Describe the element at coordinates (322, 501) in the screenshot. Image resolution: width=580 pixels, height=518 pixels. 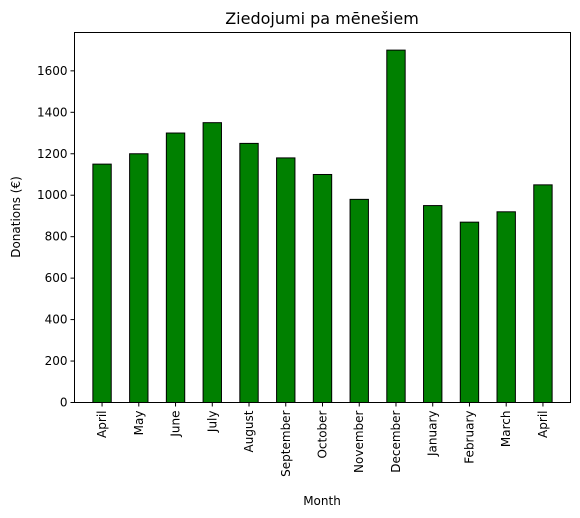
I see `x-axis-label: Month` at that location.